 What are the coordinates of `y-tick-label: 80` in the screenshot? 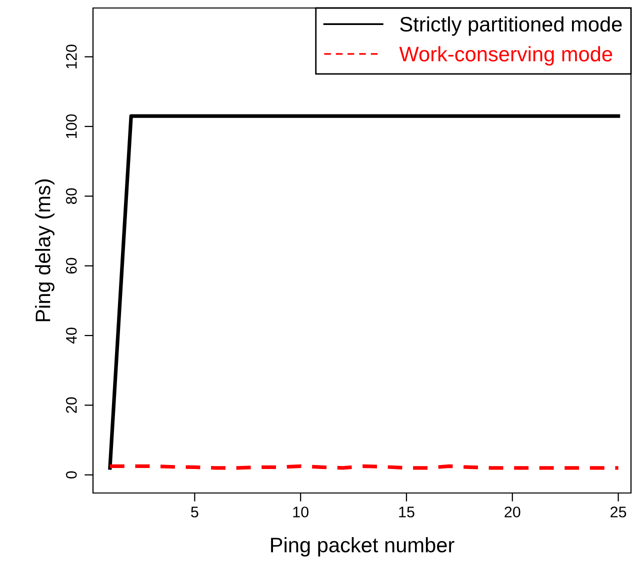 It's located at (71, 196).